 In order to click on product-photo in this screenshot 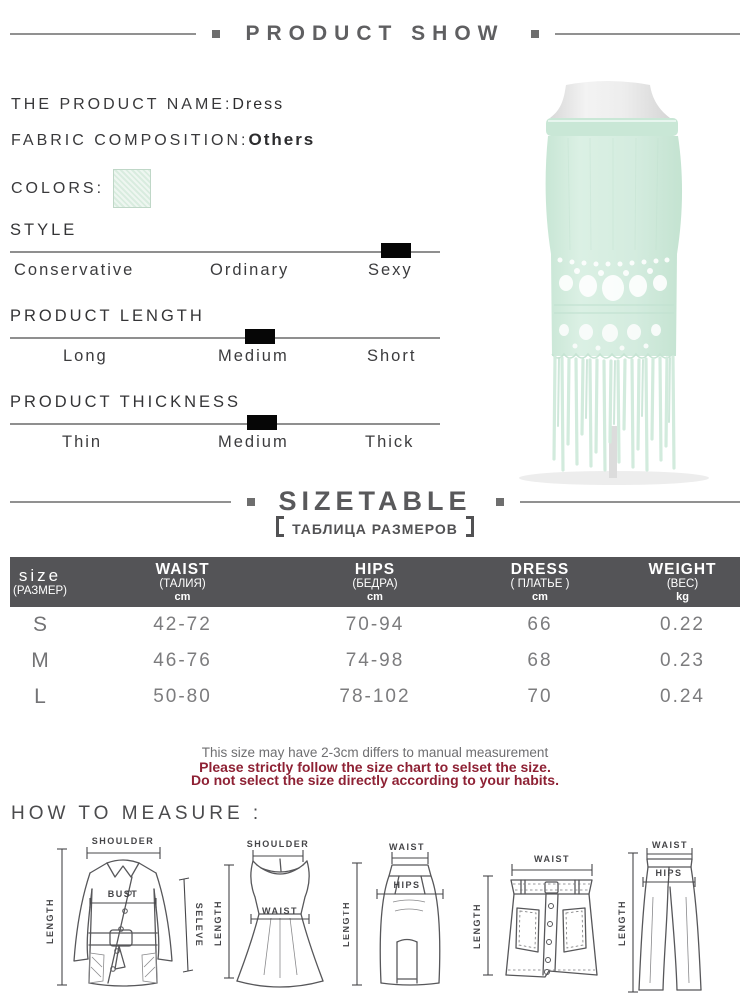, I will do `click(614, 283)`.